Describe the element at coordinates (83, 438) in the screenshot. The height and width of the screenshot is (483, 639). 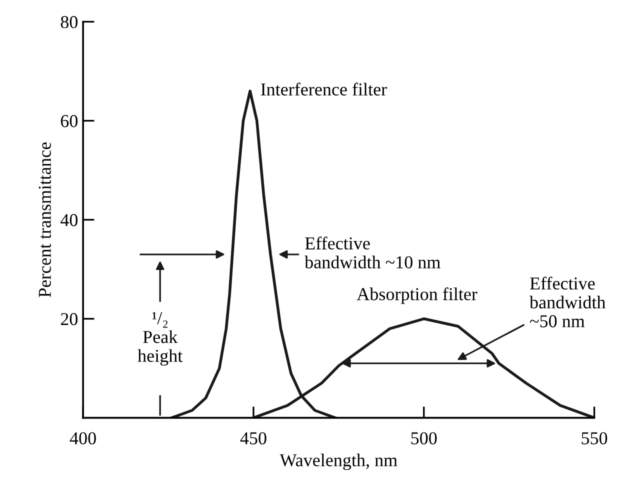
I see `x-tick-label: 400` at that location.